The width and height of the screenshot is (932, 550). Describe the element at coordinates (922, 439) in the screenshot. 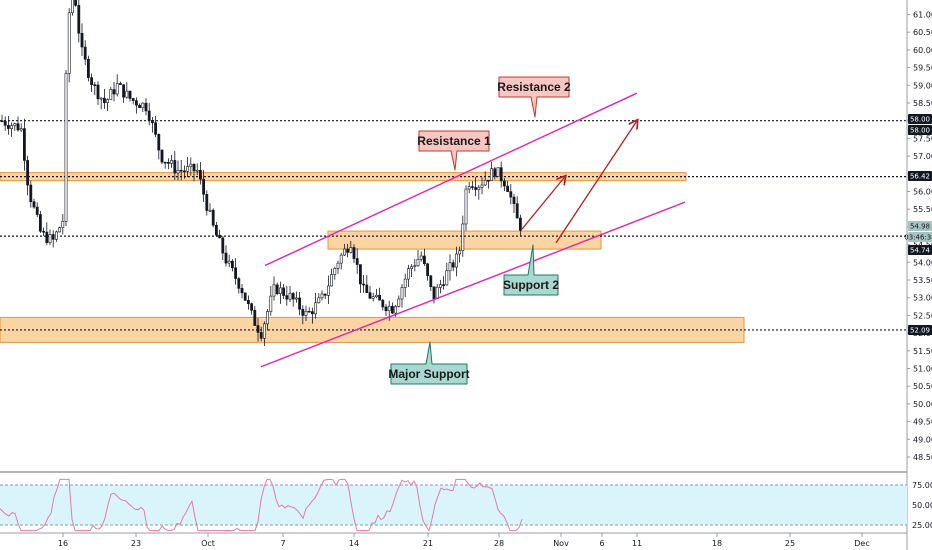

I see `y-tick-label: 49.00` at that location.